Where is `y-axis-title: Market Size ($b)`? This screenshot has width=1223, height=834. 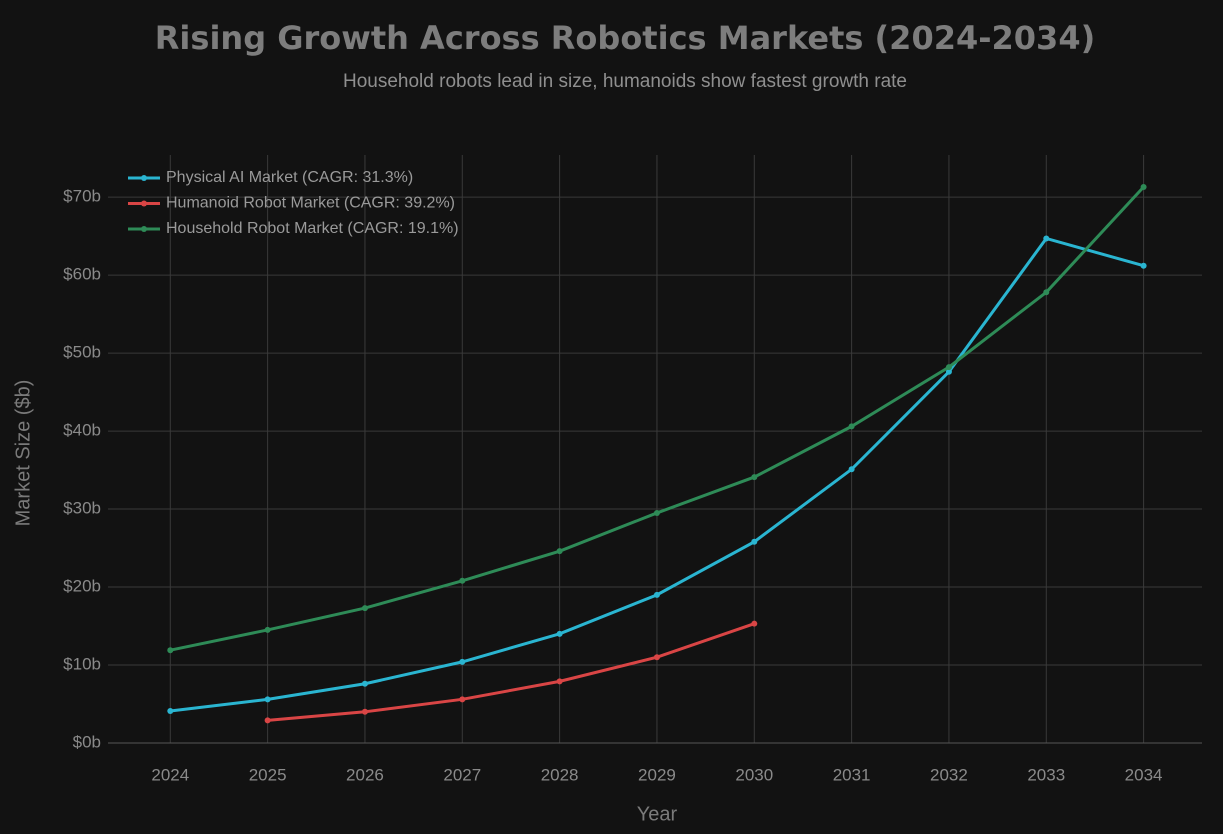 y-axis-title: Market Size ($b) is located at coordinates (23, 453).